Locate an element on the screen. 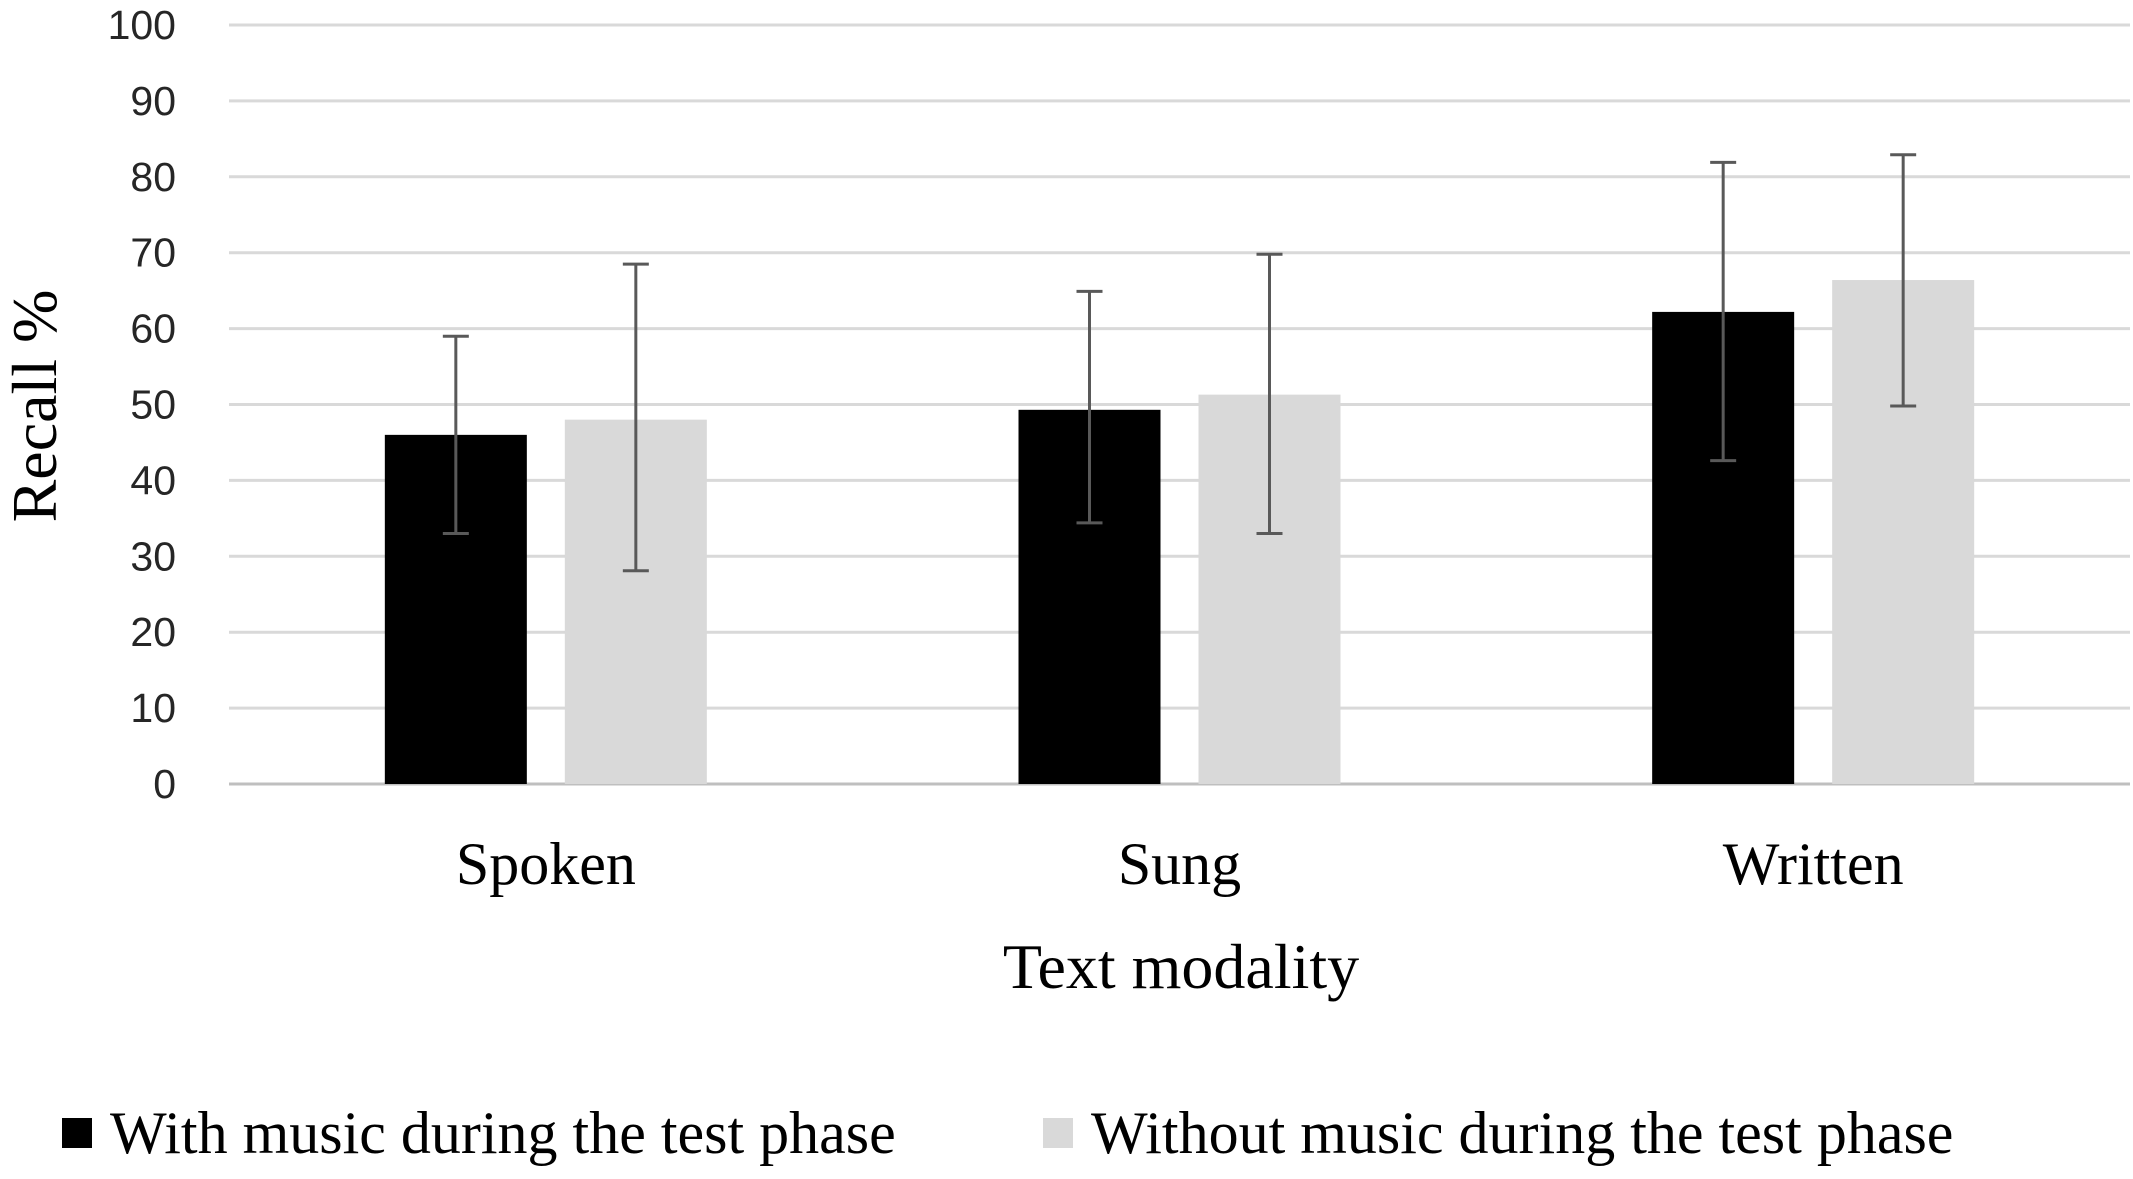  x-category-labels: Spoken Sung Written is located at coordinates (1180, 864).